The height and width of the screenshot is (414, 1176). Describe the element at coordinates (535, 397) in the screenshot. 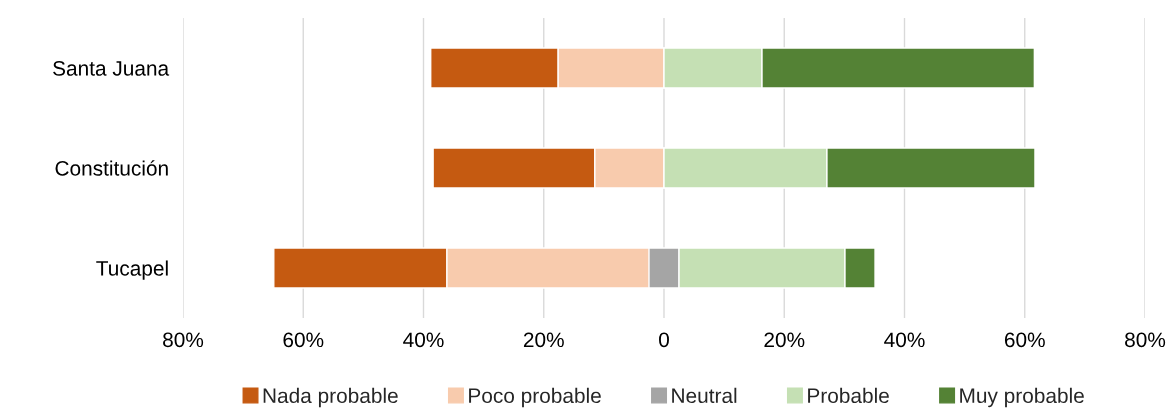

I see `legend-label: Poco probable` at that location.